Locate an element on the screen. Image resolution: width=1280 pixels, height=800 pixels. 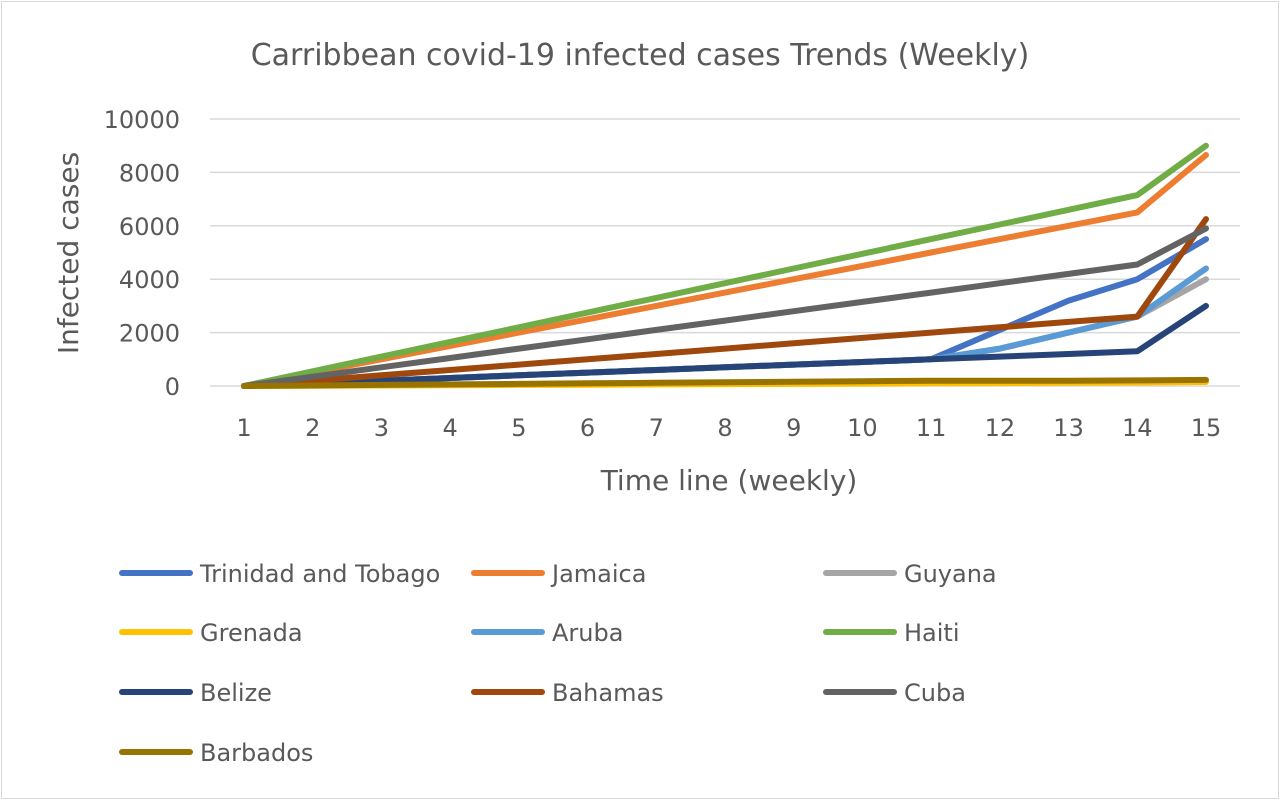
legend-label: Barbados is located at coordinates (256, 753).